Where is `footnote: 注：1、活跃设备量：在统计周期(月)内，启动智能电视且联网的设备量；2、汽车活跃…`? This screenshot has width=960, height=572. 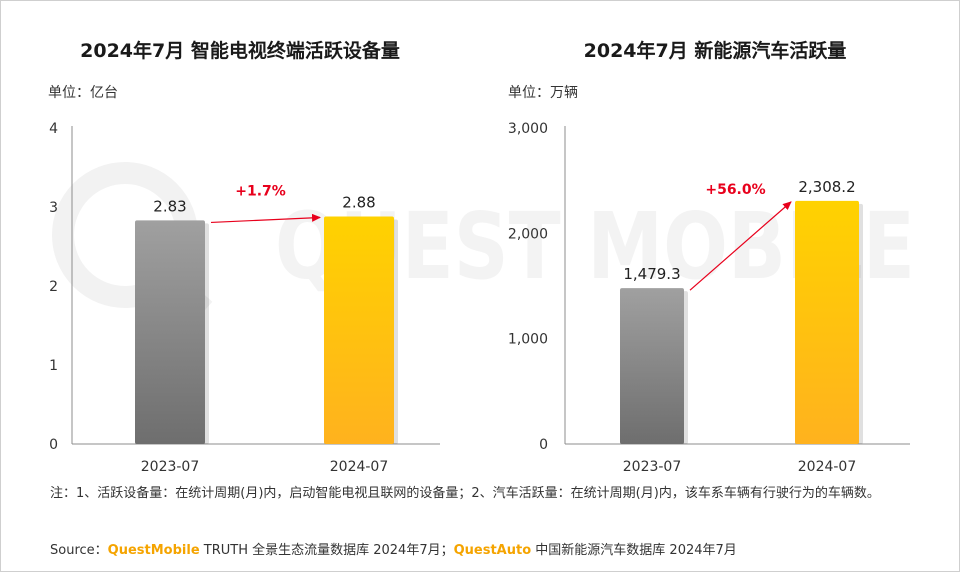 footnote: 注：1、活跃设备量：在统计周期(月)内，启动智能电视且联网的设备量；2、汽车活跃… is located at coordinates (465, 493).